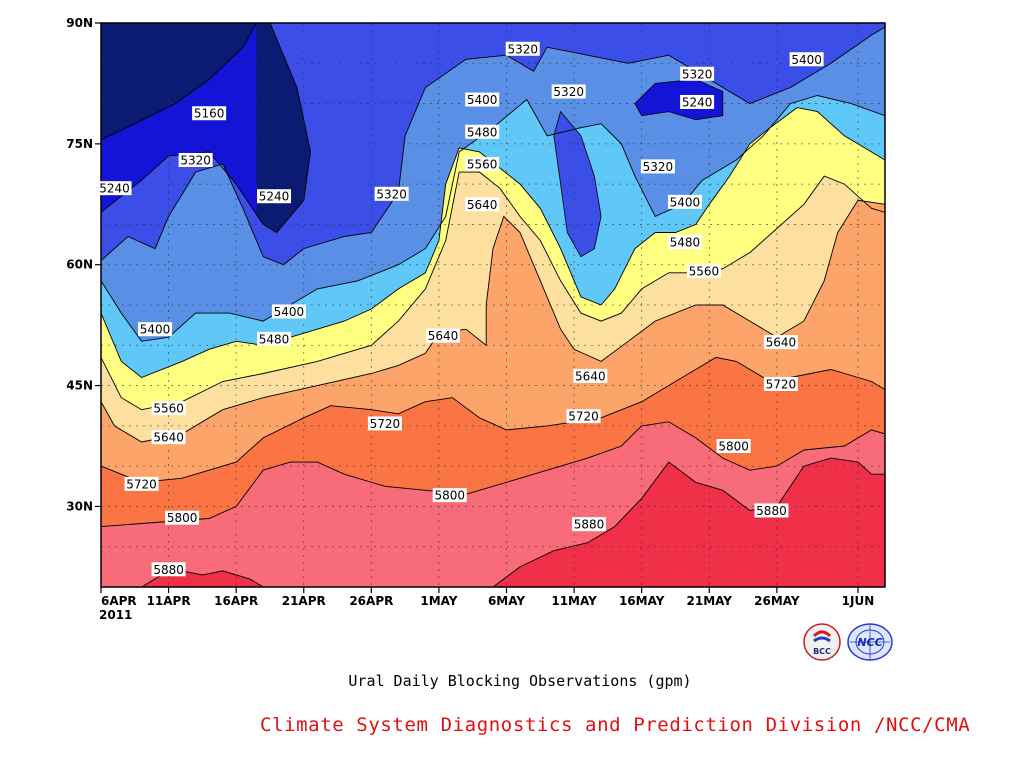  What do you see at coordinates (79, 506) in the screenshot?
I see `y-tick-label: 30N` at bounding box center [79, 506].